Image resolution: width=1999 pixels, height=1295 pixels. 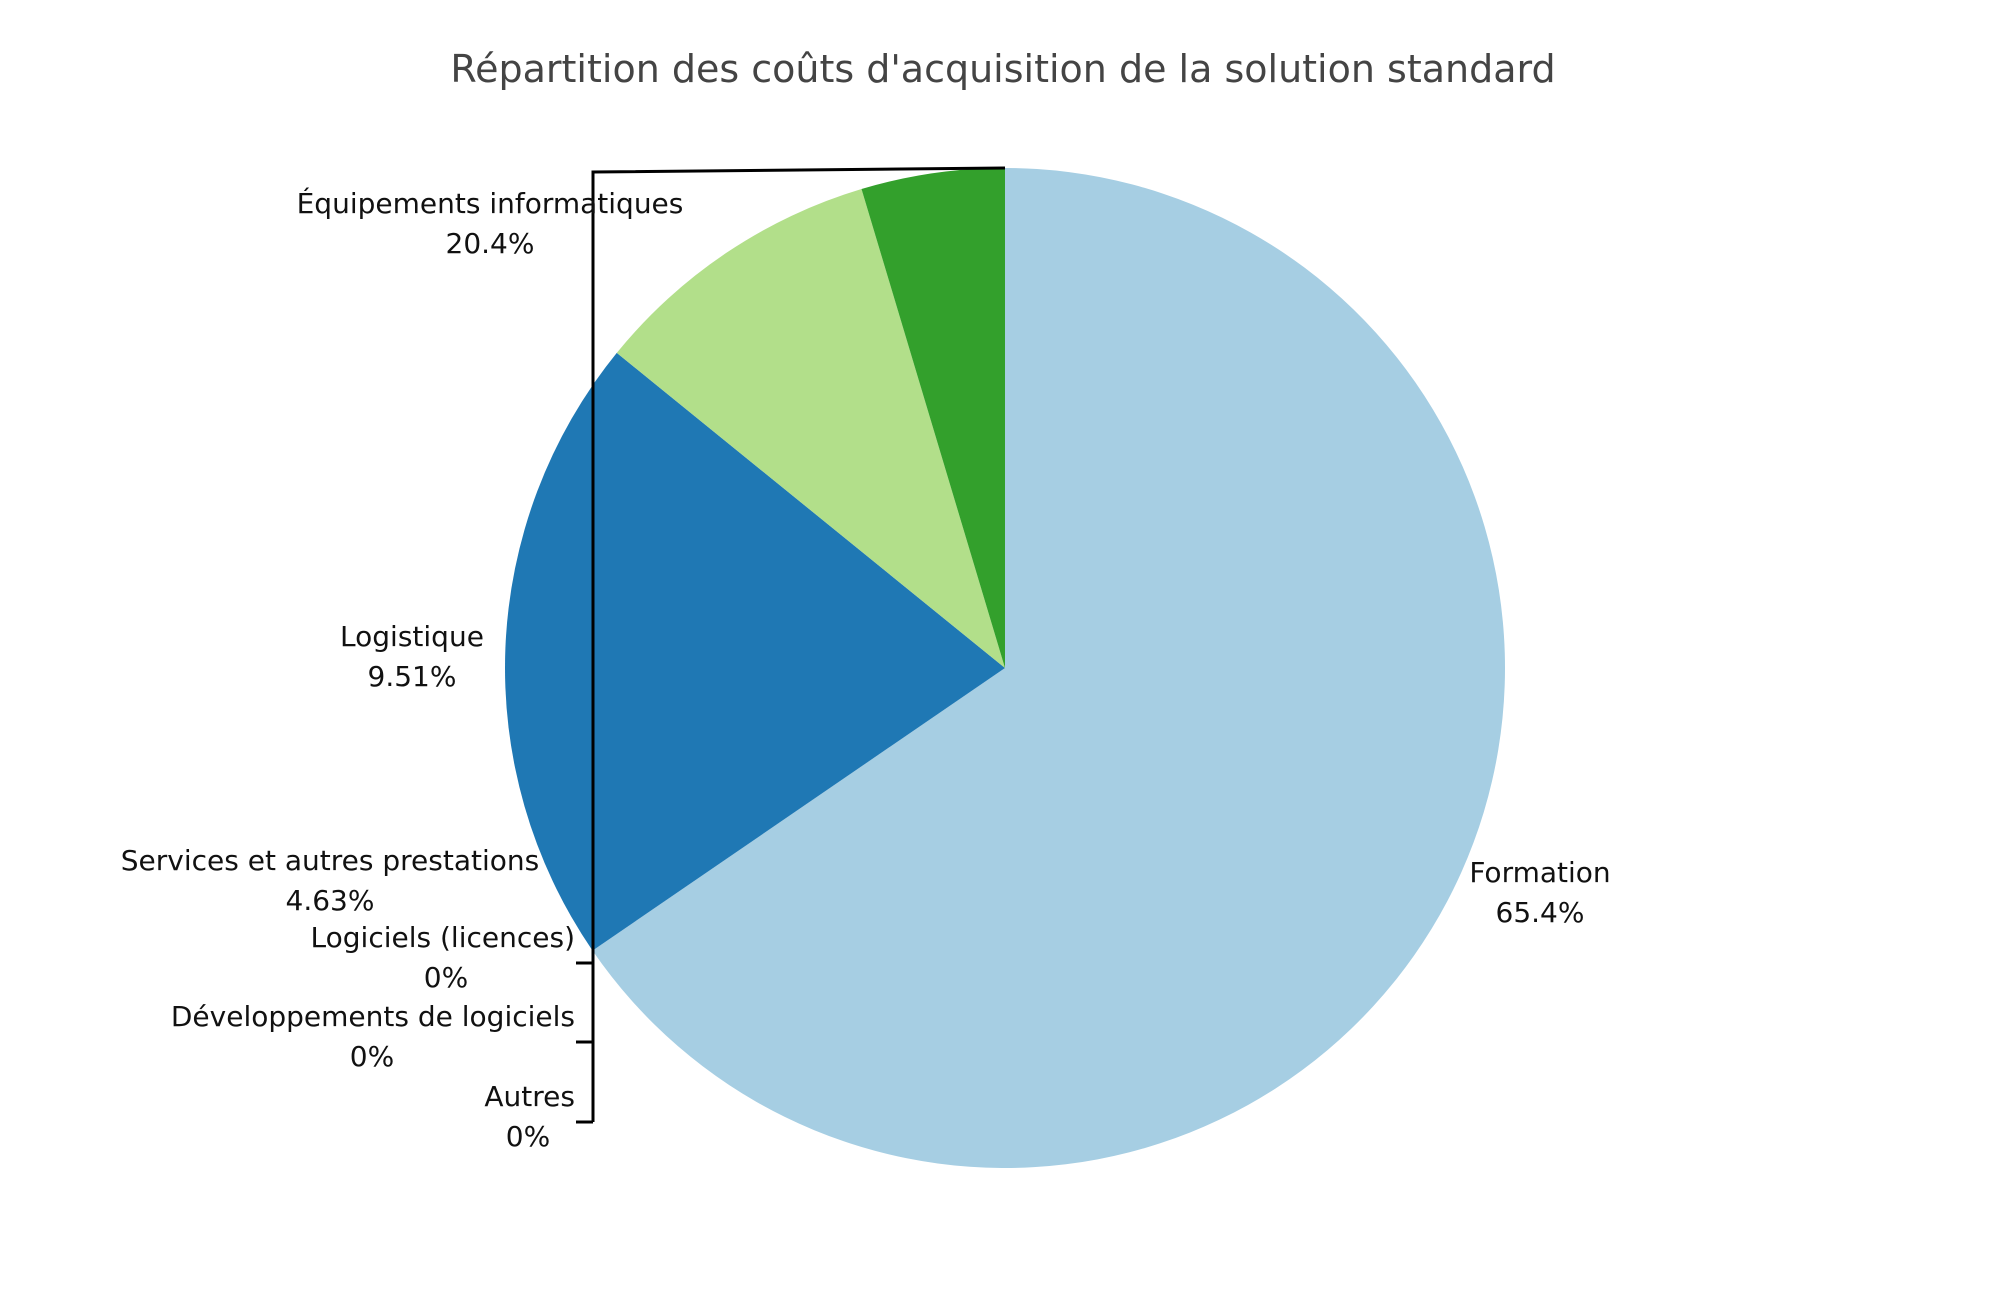 I want to click on slice-name-label: Autres, so click(x=529, y=1096).